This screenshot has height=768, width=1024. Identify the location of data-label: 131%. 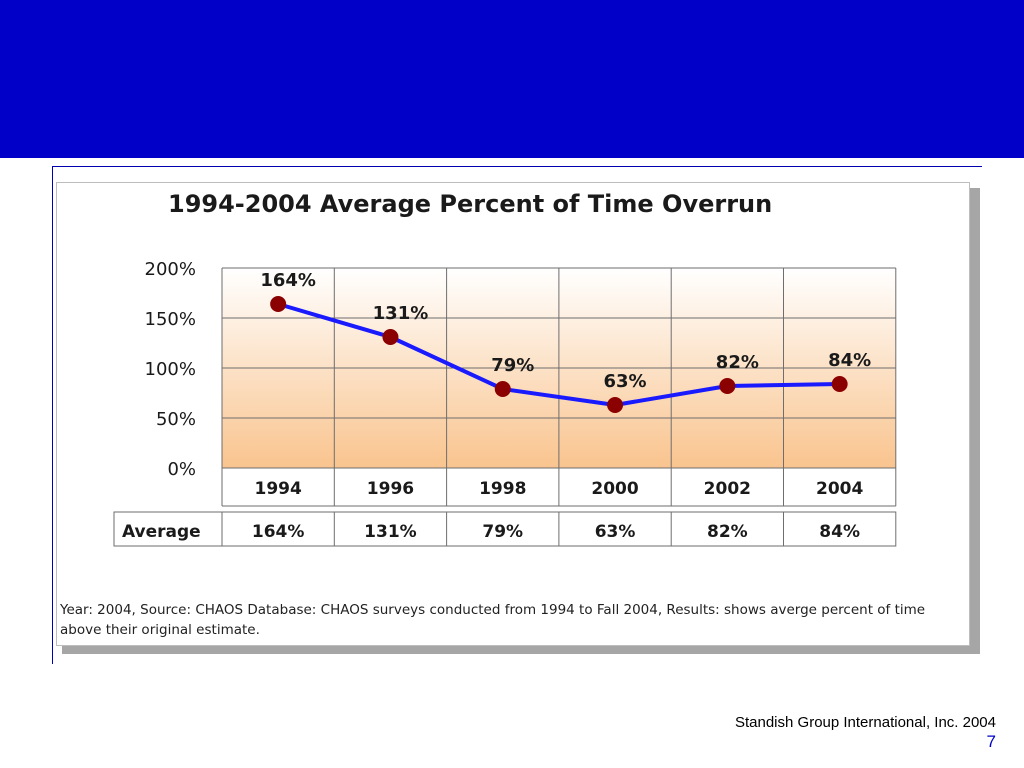
(401, 313).